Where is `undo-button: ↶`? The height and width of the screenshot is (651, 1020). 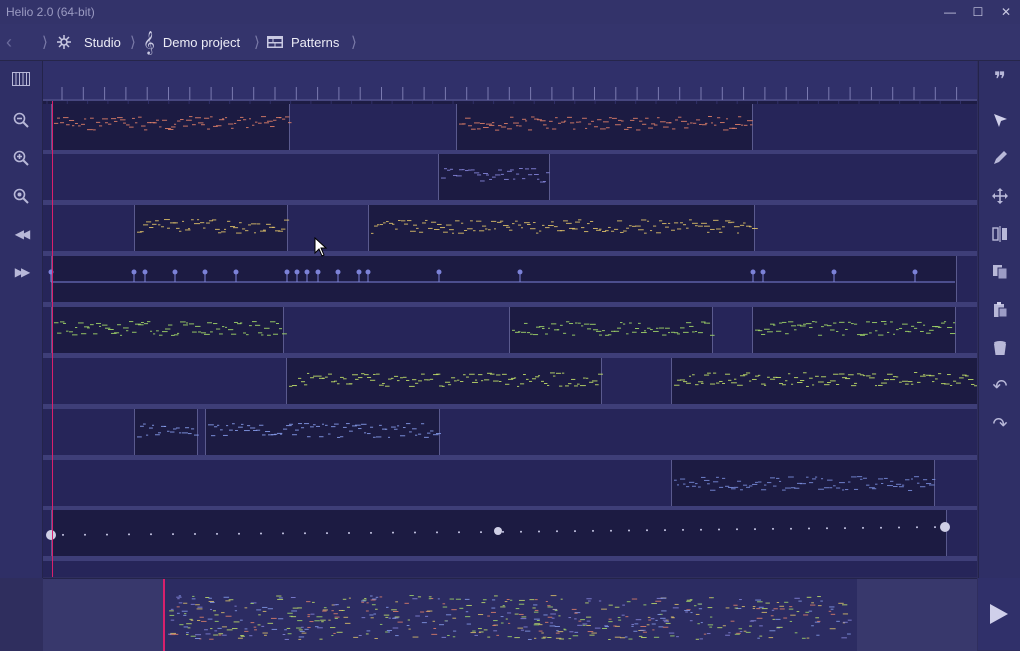 undo-button: ↶ is located at coordinates (1000, 386).